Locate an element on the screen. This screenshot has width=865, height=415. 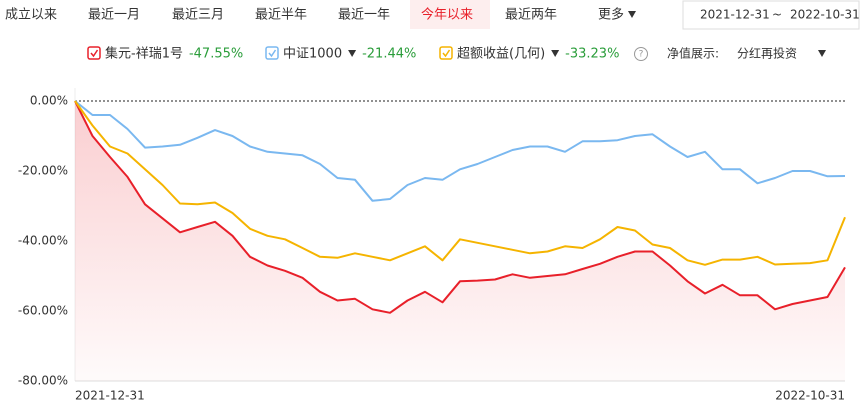
tab: 成立以来 is located at coordinates (31, 15).